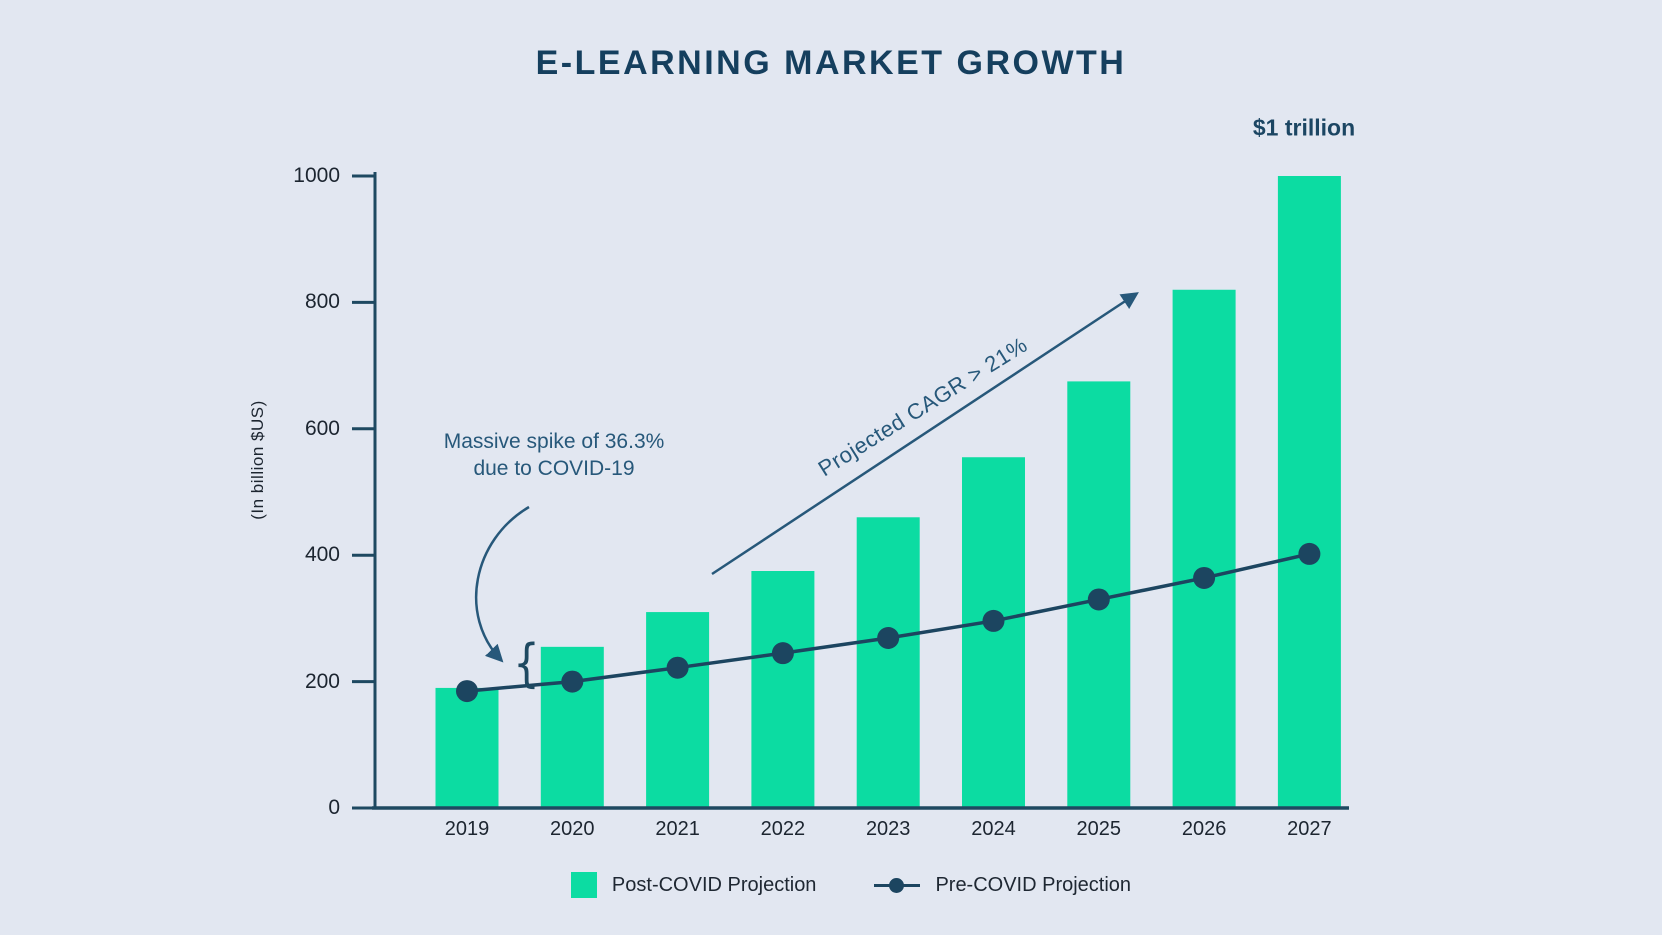  Describe the element at coordinates (554, 441) in the screenshot. I see `spike-annotation-line1: Massive spike of 36.3%` at that location.